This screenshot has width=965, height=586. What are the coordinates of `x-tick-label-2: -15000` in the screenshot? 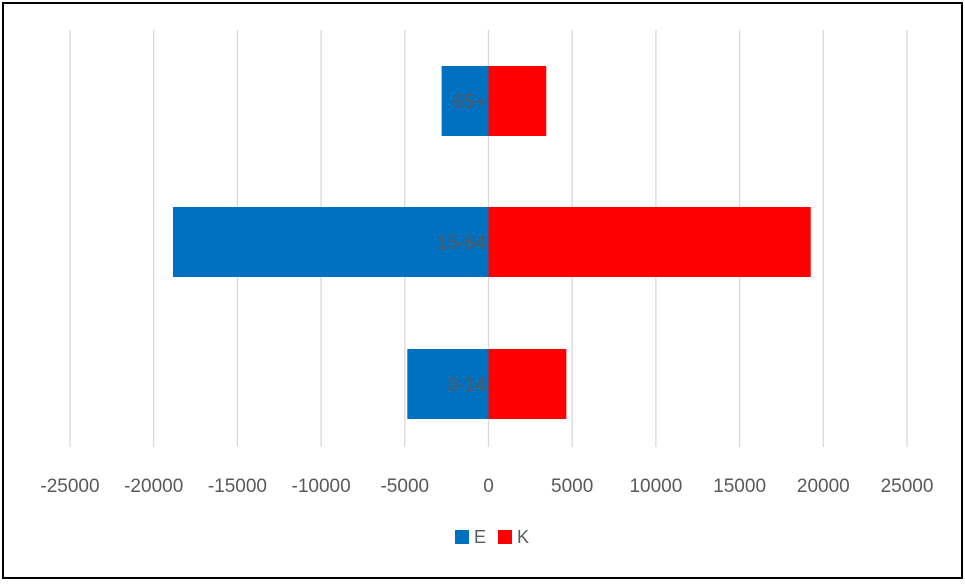 It's located at (237, 486).